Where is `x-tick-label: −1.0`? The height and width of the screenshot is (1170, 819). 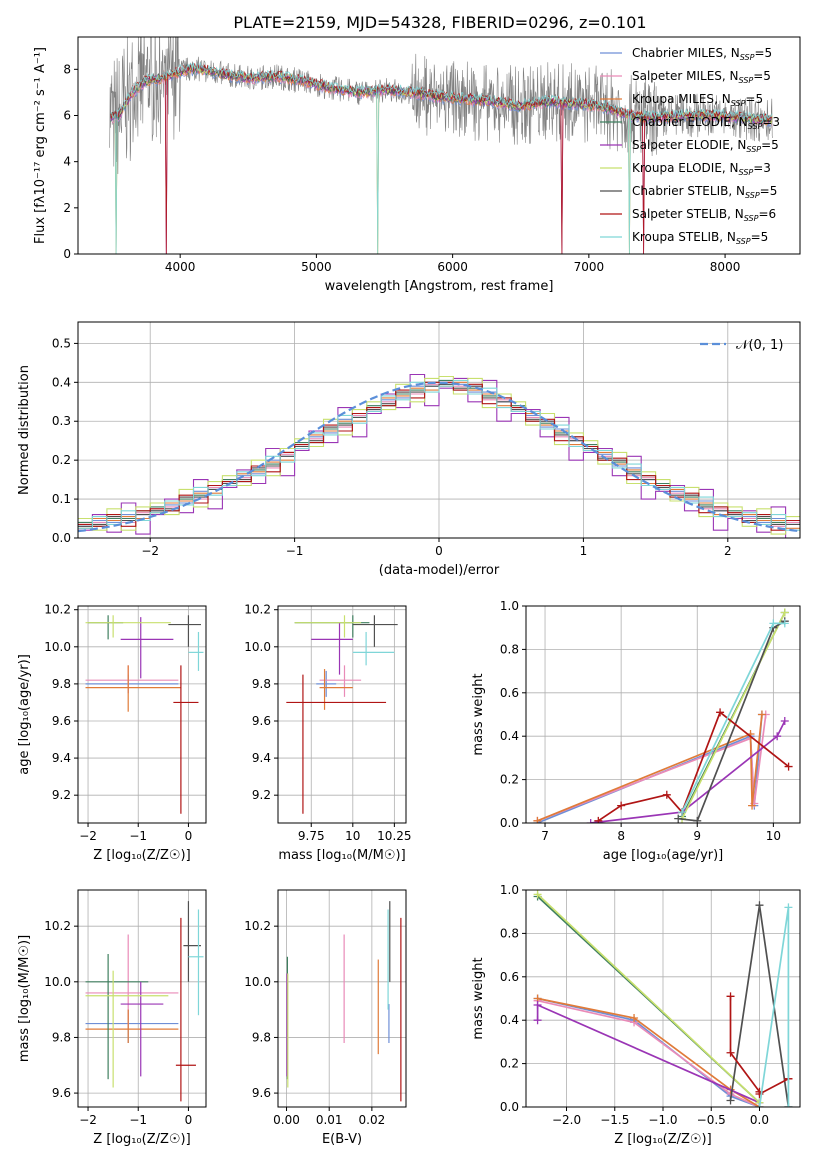 x-tick-label: −1.0 is located at coordinates (662, 1120).